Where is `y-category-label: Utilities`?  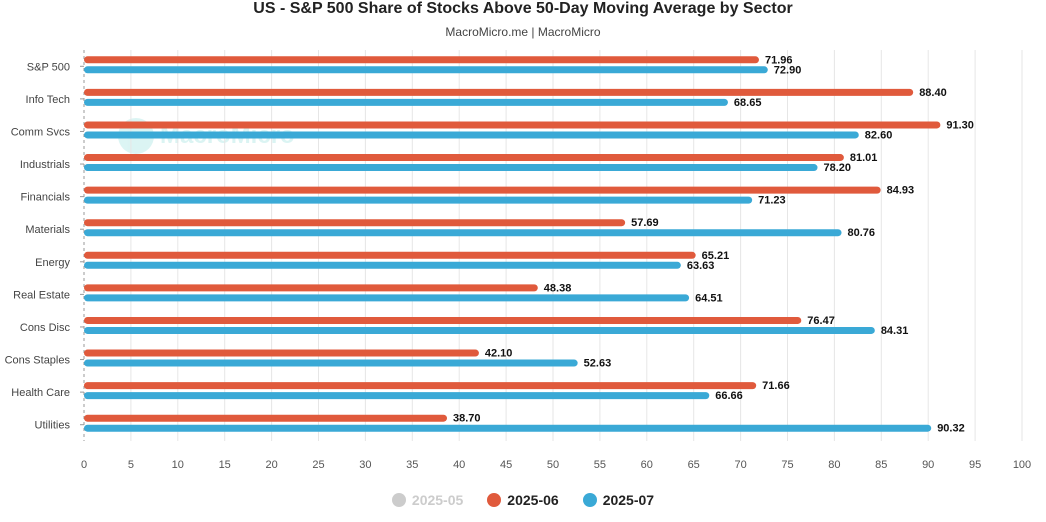 y-category-label: Utilities is located at coordinates (53, 426).